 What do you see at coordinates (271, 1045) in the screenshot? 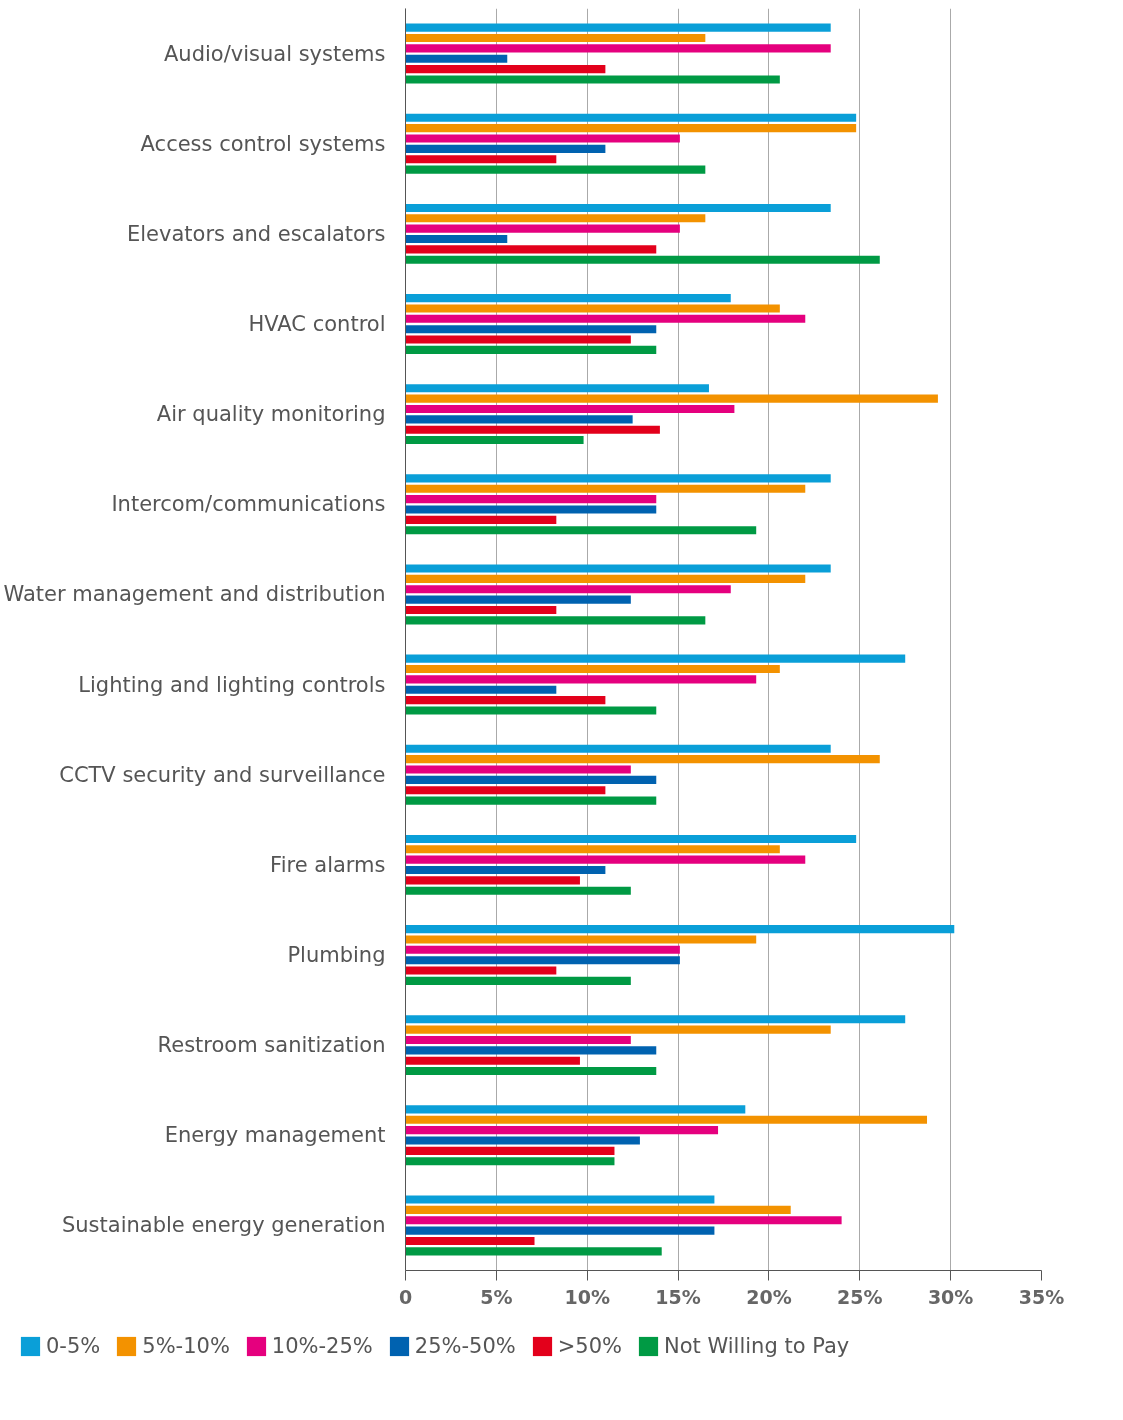
I see `y-tick-label: Restroom sanitization` at bounding box center [271, 1045].